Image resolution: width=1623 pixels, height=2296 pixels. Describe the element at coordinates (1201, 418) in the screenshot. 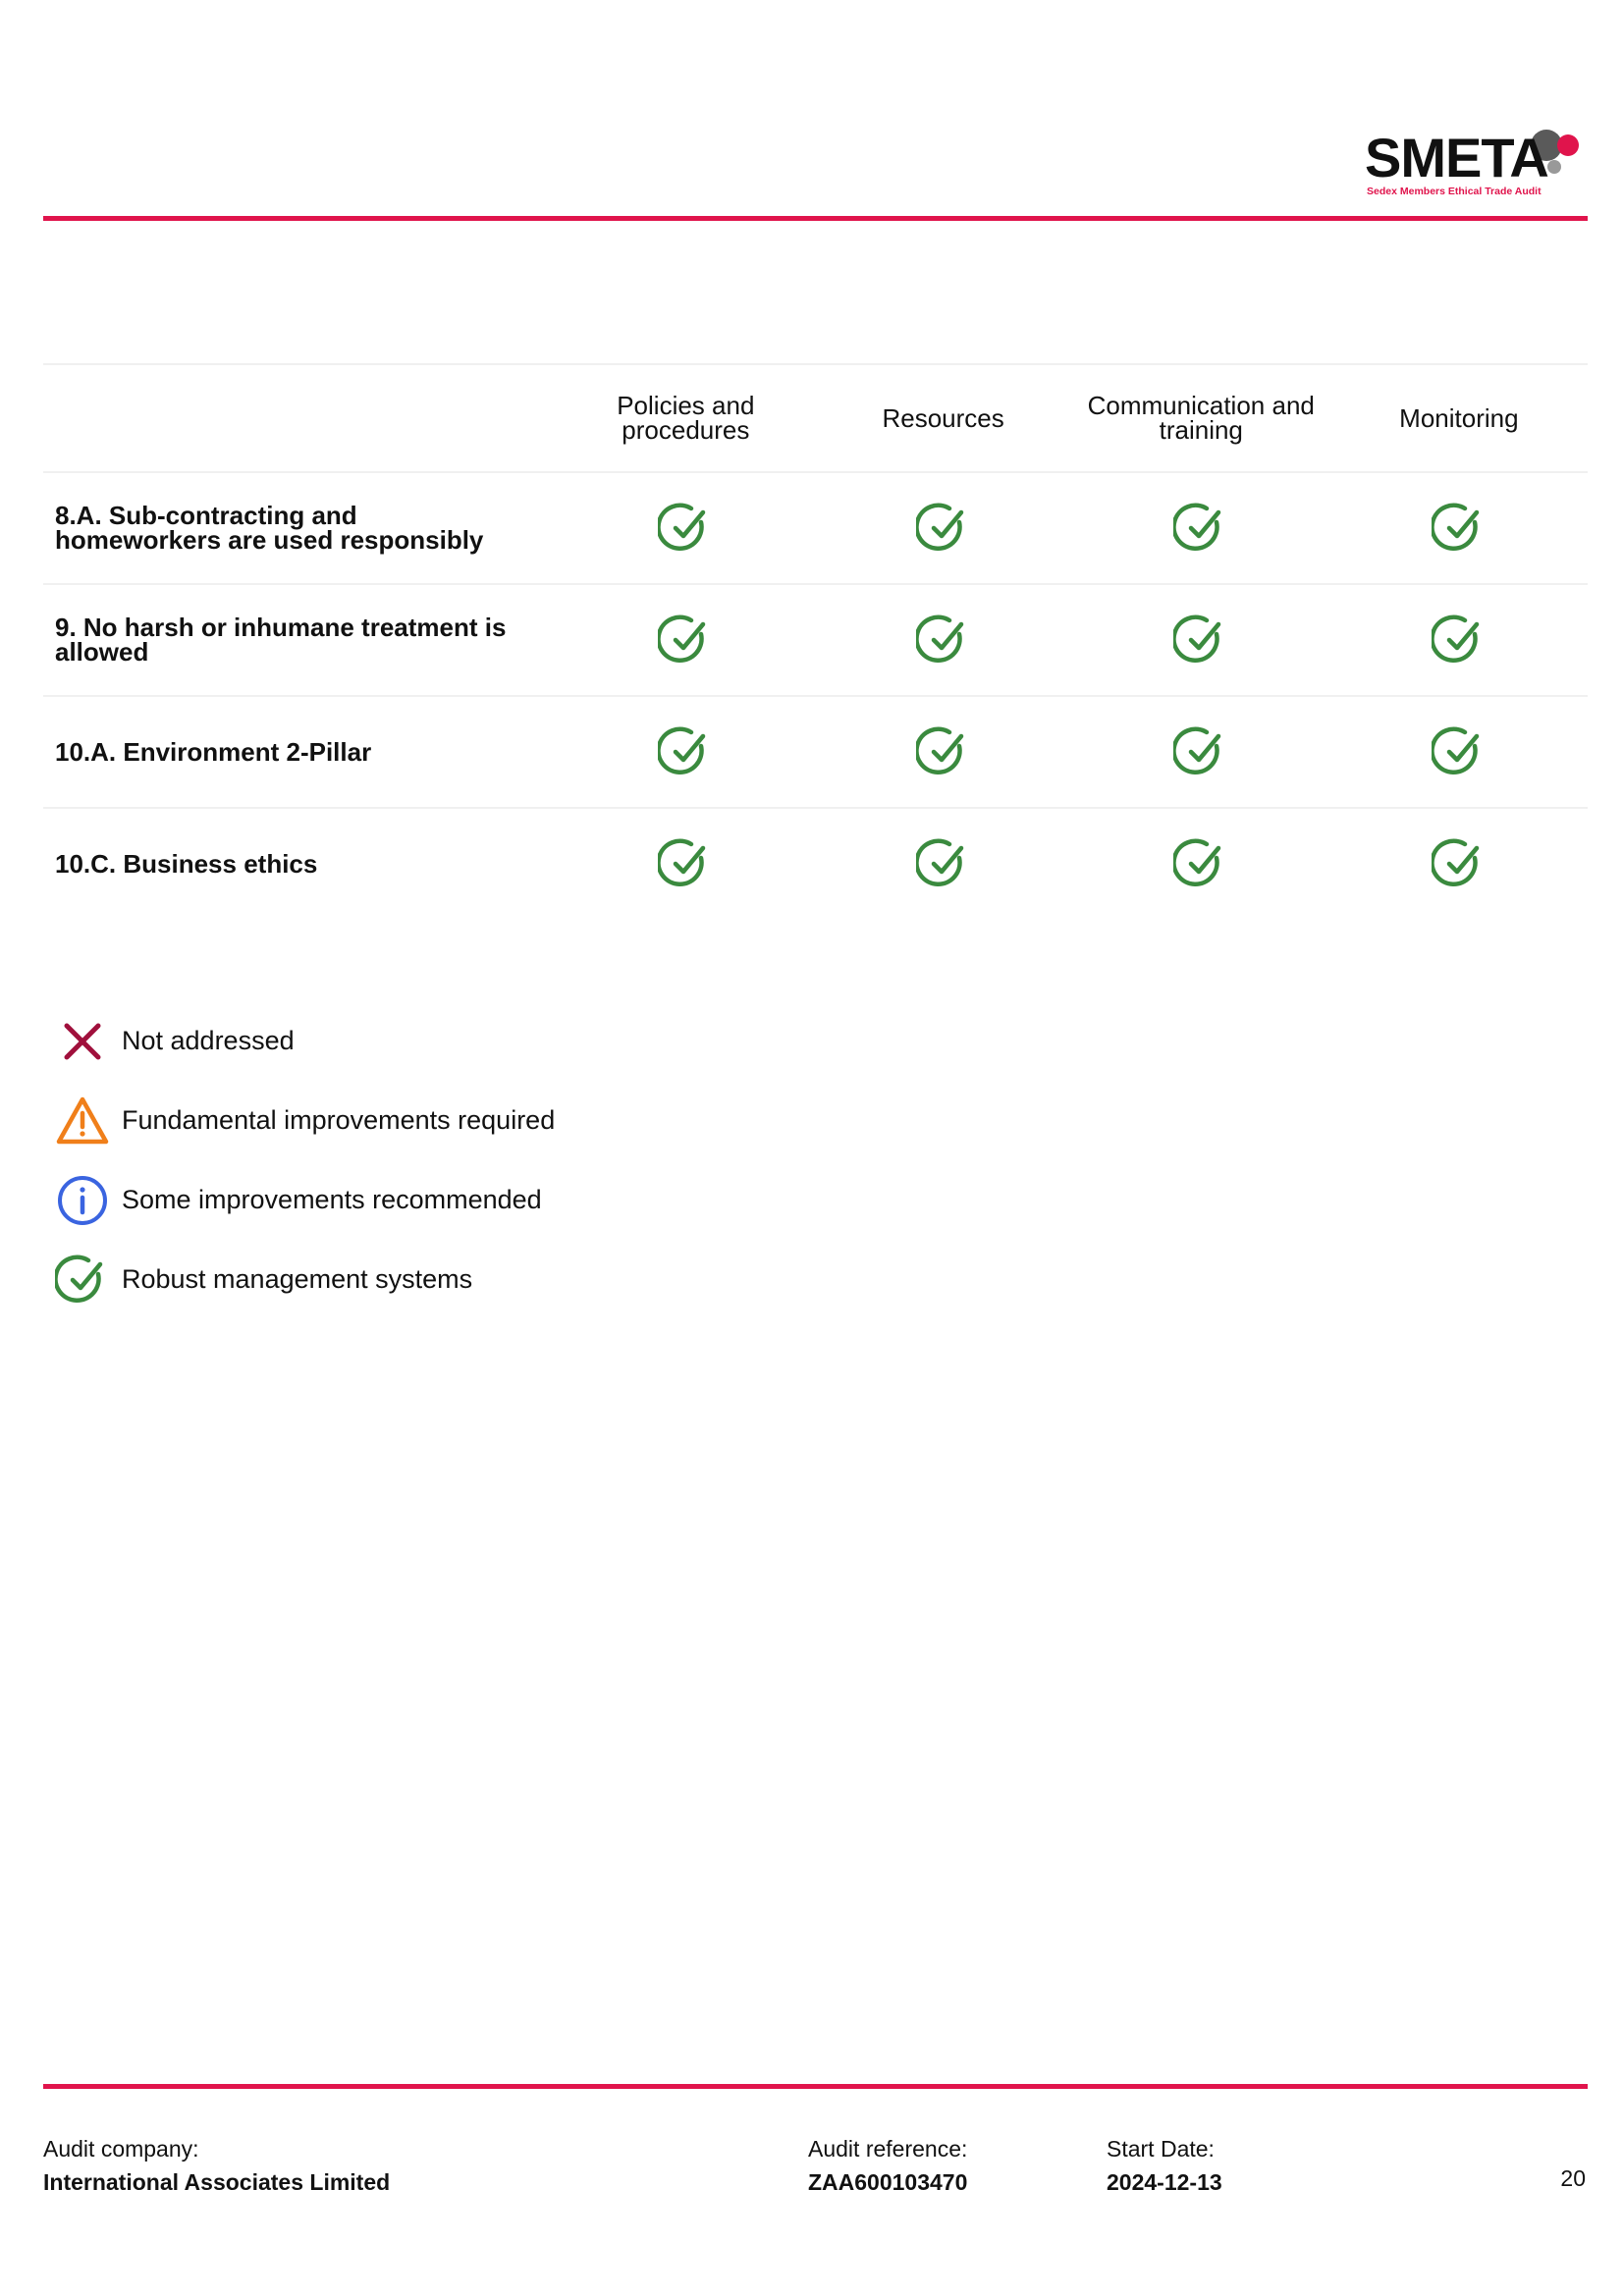

I see `column-header: Communication and training` at that location.